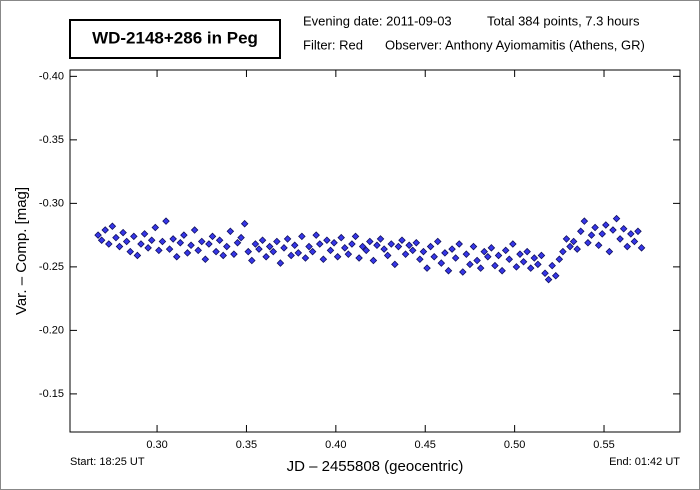 The image size is (700, 490). Describe the element at coordinates (175, 37) in the screenshot. I see `chart-title: WD-2148+286 in Peg` at that location.